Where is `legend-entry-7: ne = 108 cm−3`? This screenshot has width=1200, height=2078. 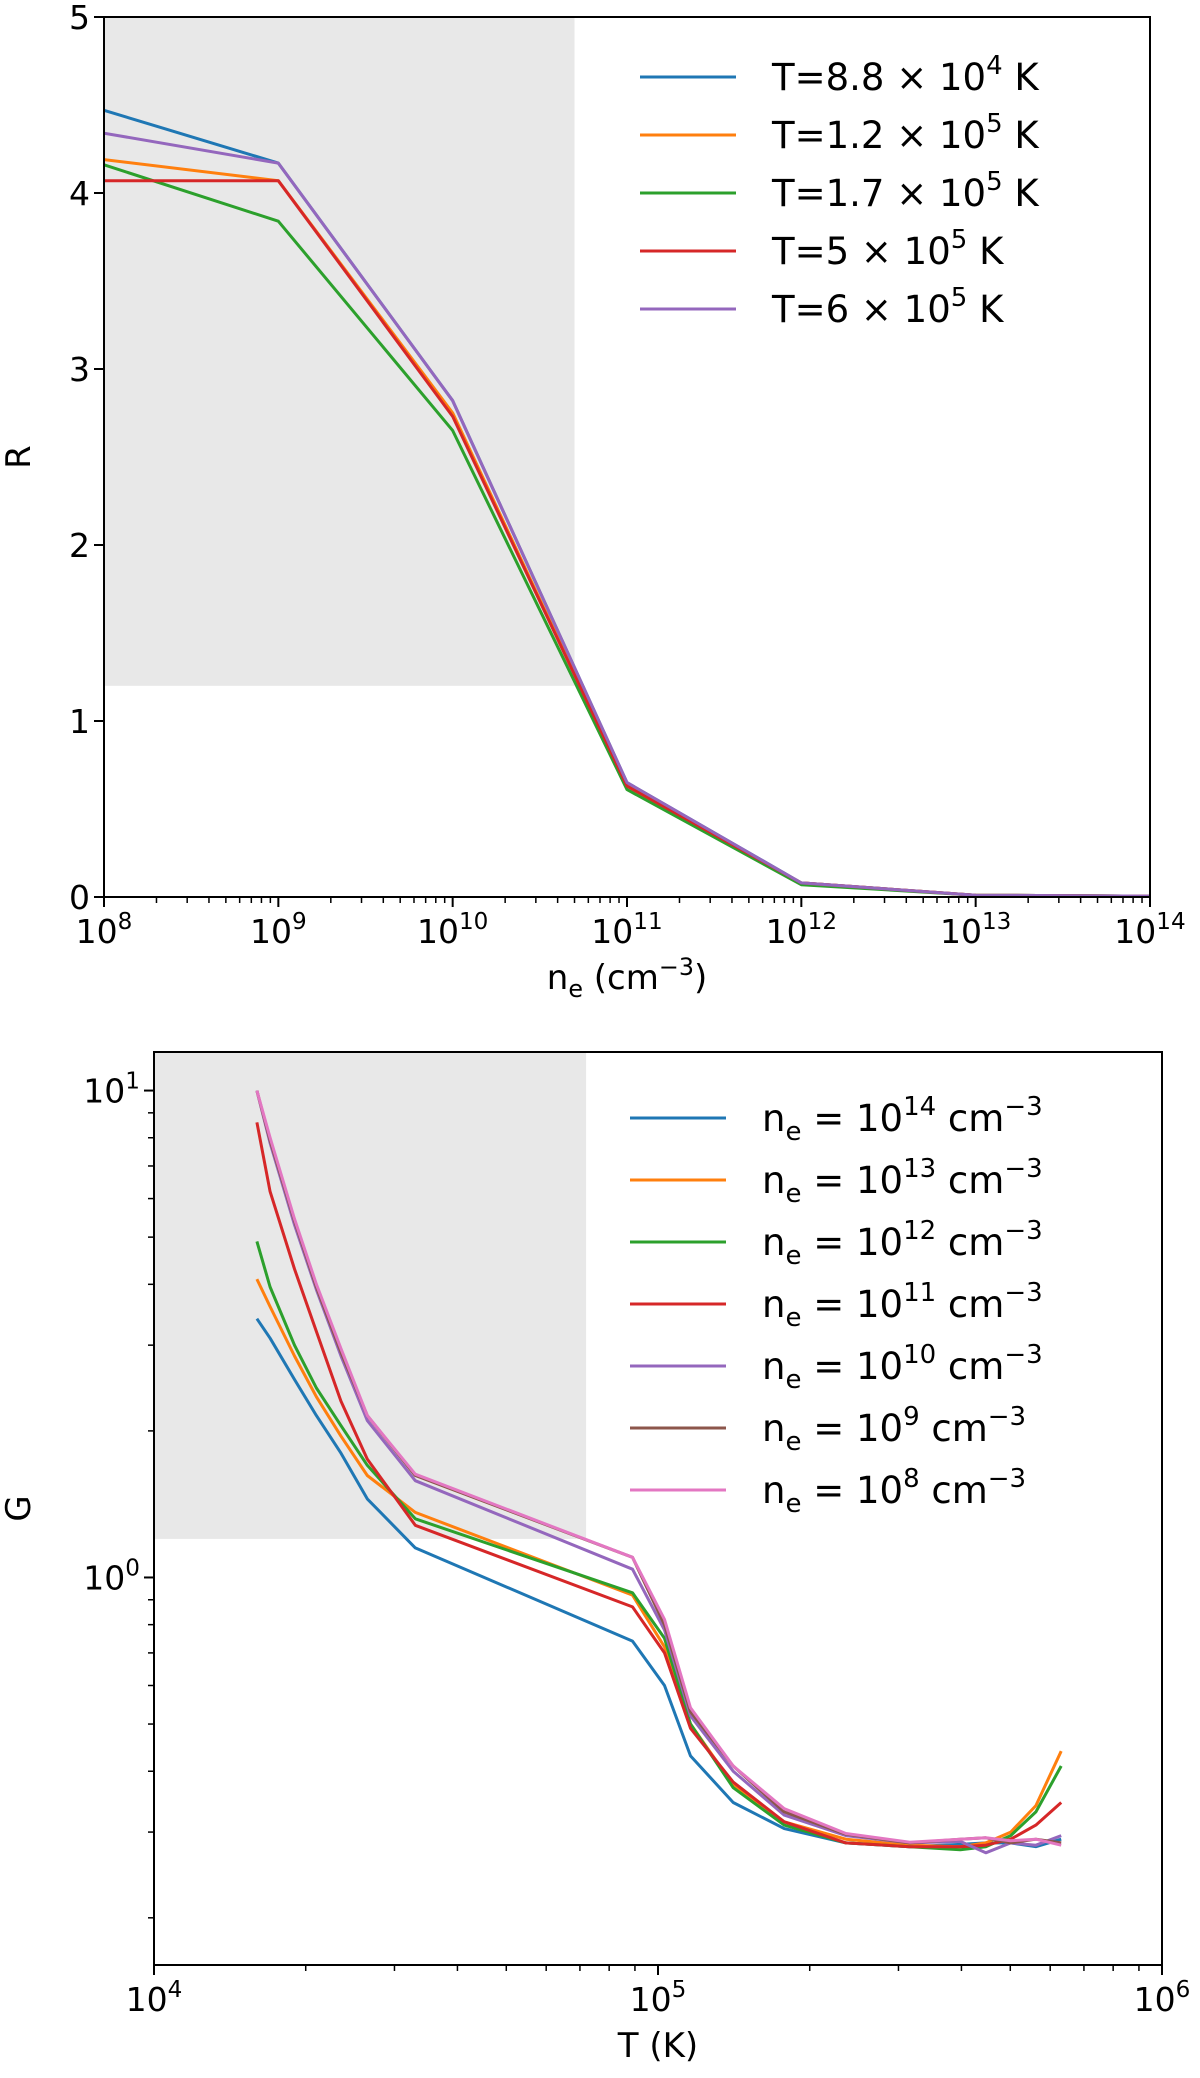 legend-entry-7: ne = 108 cm−3 is located at coordinates (894, 1491).